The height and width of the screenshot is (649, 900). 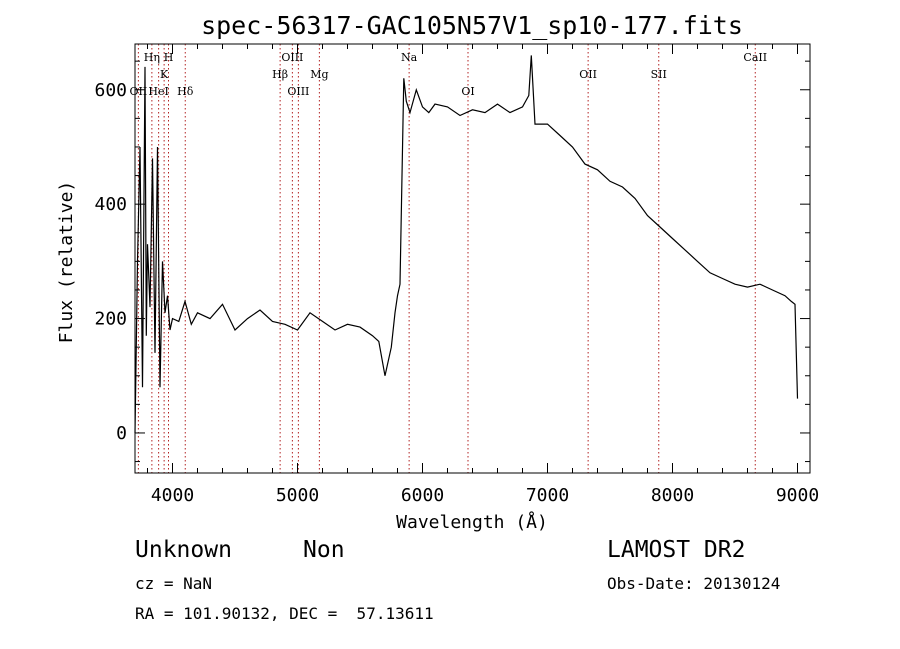 What do you see at coordinates (110, 90) in the screenshot?
I see `y-tick-label: 600` at bounding box center [110, 90].